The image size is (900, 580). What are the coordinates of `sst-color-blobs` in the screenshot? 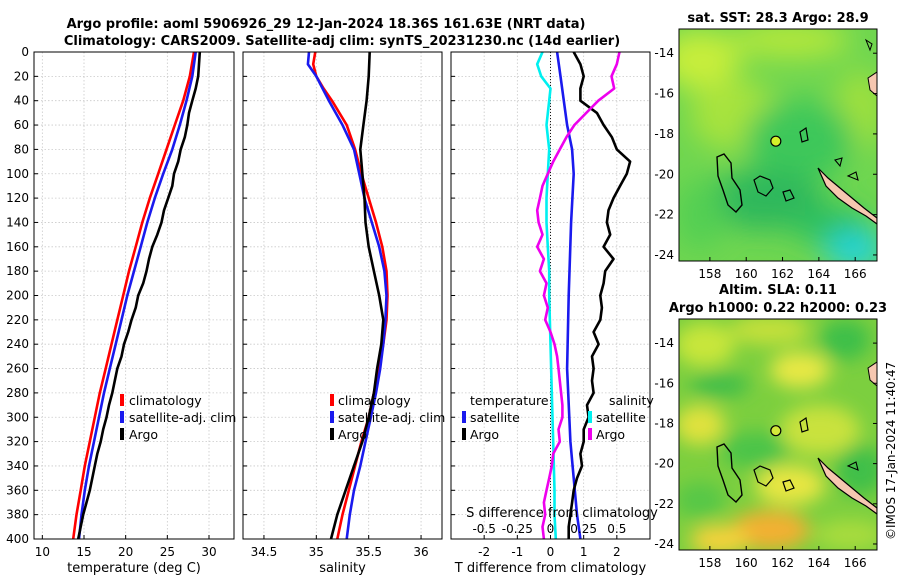 It's located at (778, 145).